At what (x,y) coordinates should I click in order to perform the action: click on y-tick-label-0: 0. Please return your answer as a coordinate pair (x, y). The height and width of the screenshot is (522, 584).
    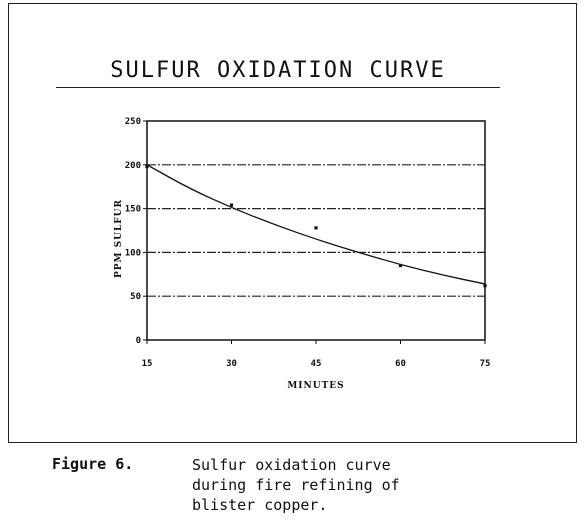
    Looking at the image, I should click on (138, 341).